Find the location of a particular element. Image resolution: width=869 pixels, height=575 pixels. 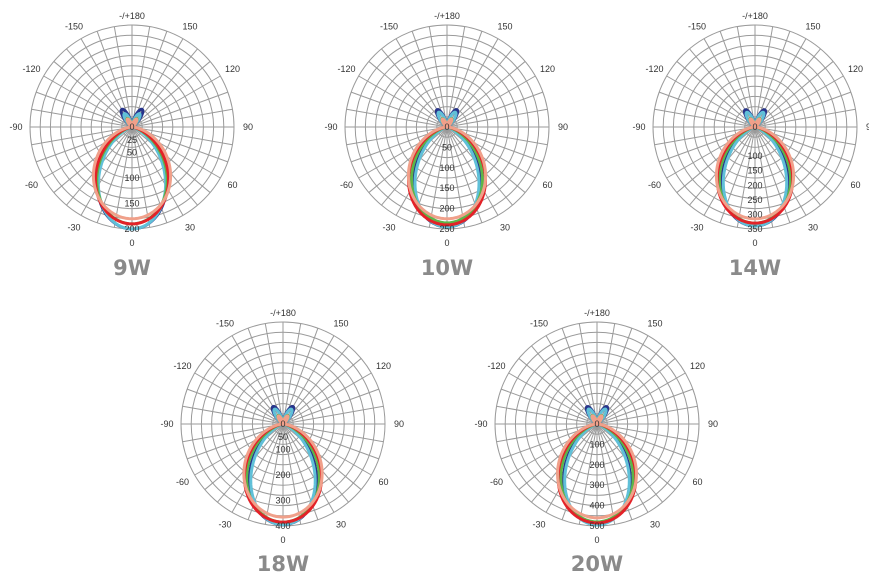

radial-tick-label: 150 is located at coordinates (754, 171).